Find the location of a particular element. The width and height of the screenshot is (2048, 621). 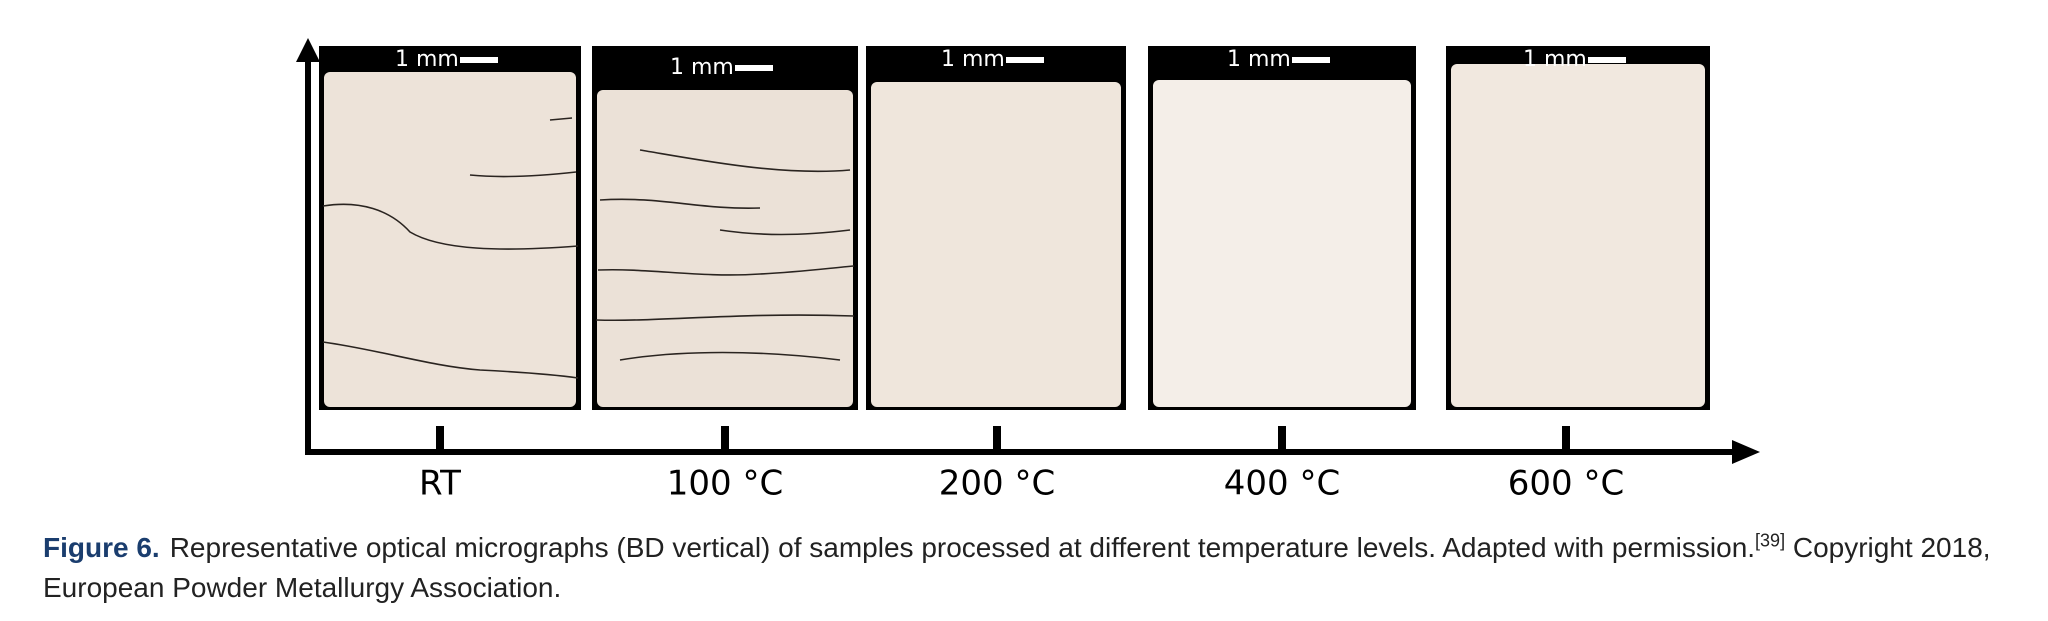

reference: [39] is located at coordinates (1770, 540).